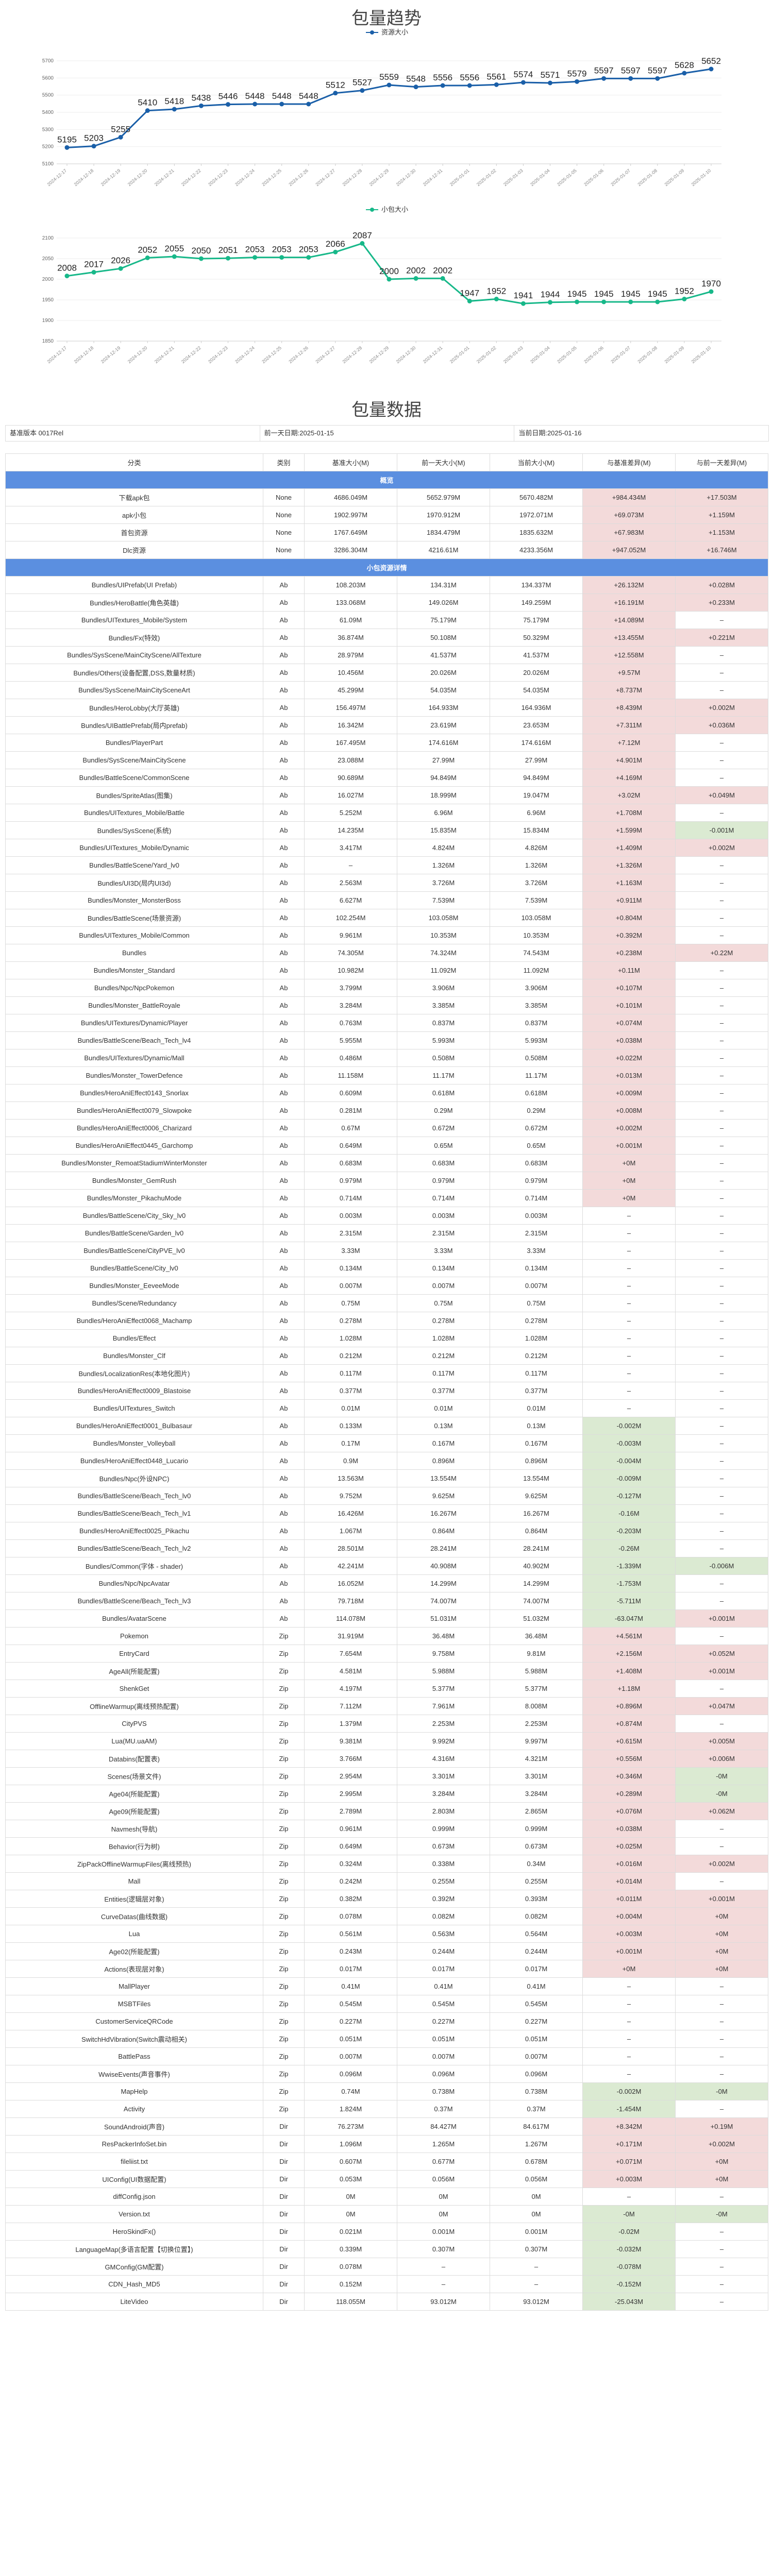 This screenshot has width=773, height=2576. I want to click on table-section-title: 包量数据, so click(386, 410).